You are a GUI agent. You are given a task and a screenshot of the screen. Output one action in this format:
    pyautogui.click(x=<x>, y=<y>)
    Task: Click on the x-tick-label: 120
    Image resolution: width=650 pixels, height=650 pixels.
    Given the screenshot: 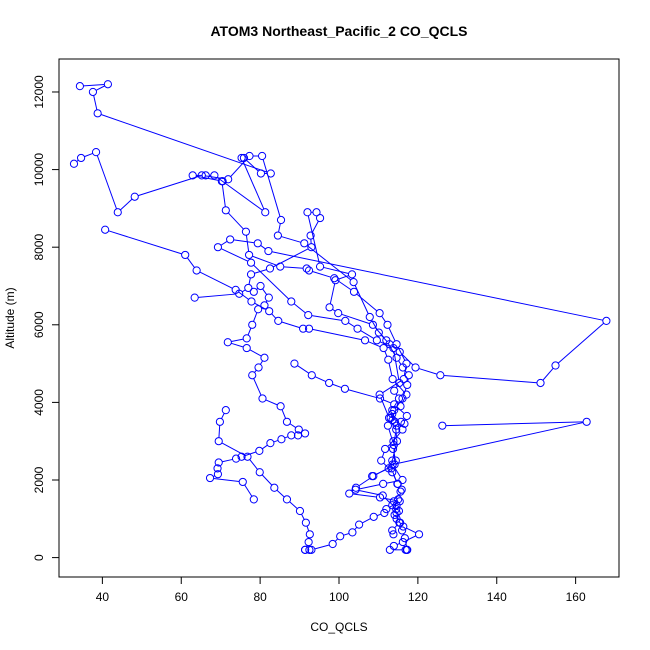 What is the action you would take?
    pyautogui.click(x=418, y=597)
    